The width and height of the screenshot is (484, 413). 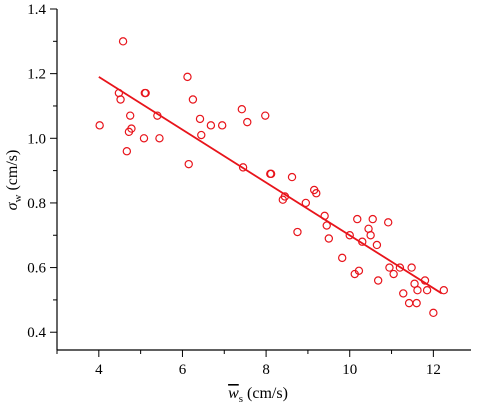 What do you see at coordinates (36, 333) in the screenshot?
I see `y-tick-label: 0.4` at bounding box center [36, 333].